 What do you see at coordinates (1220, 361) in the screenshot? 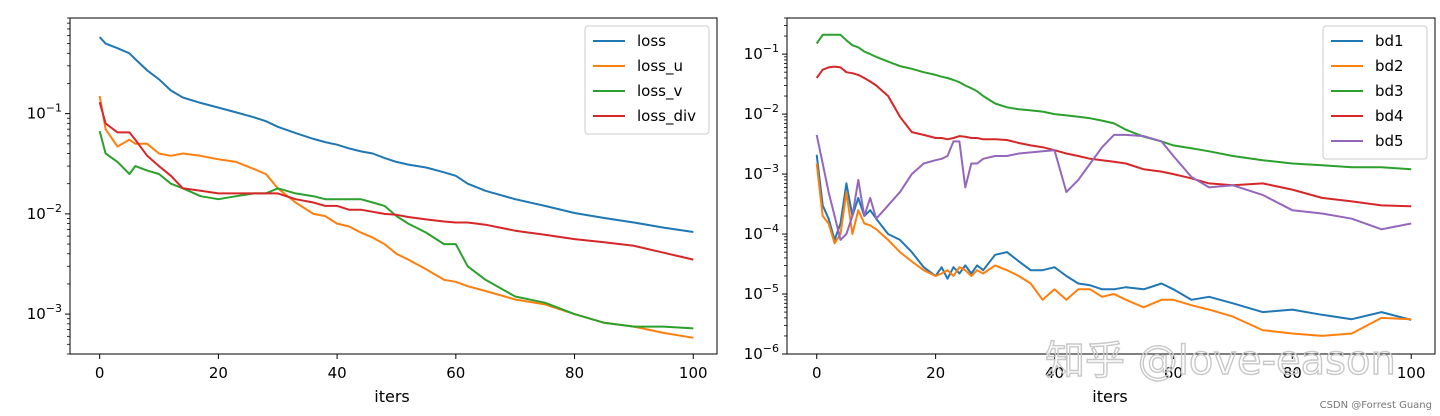
I see `watermark-text: 知乎 @love-eason` at bounding box center [1220, 361].